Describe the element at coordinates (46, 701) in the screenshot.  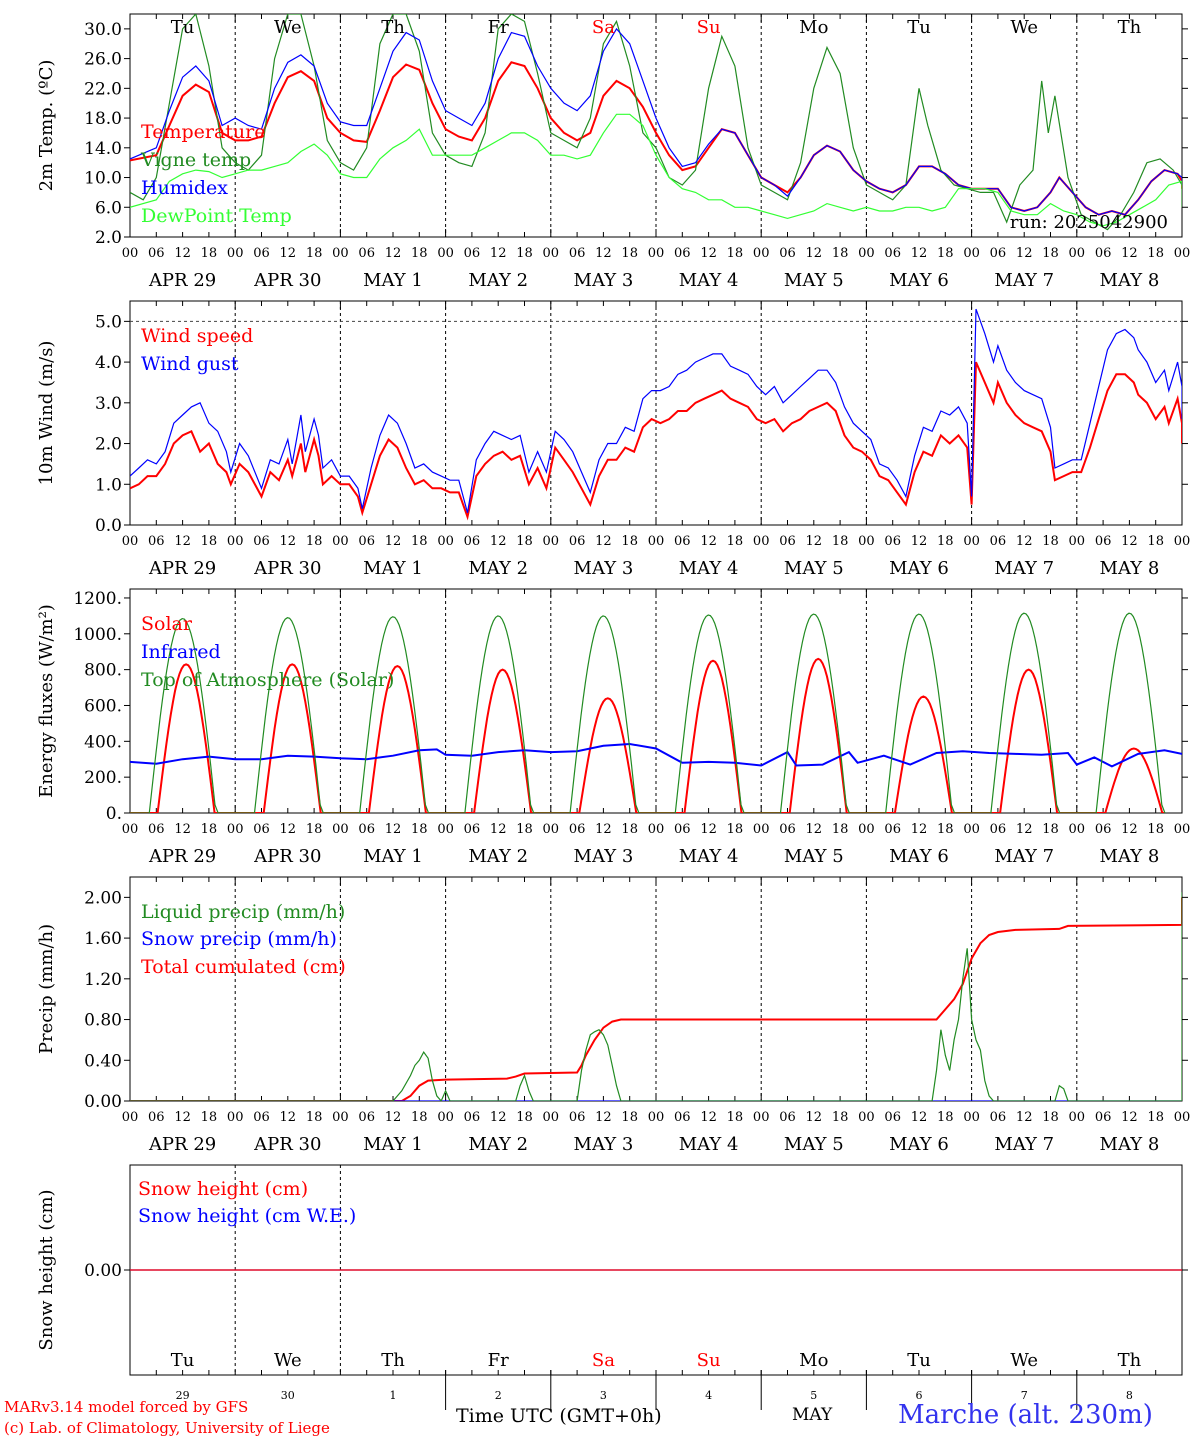
I see `y-axis-title: Energy fluxes (W/m²)` at that location.